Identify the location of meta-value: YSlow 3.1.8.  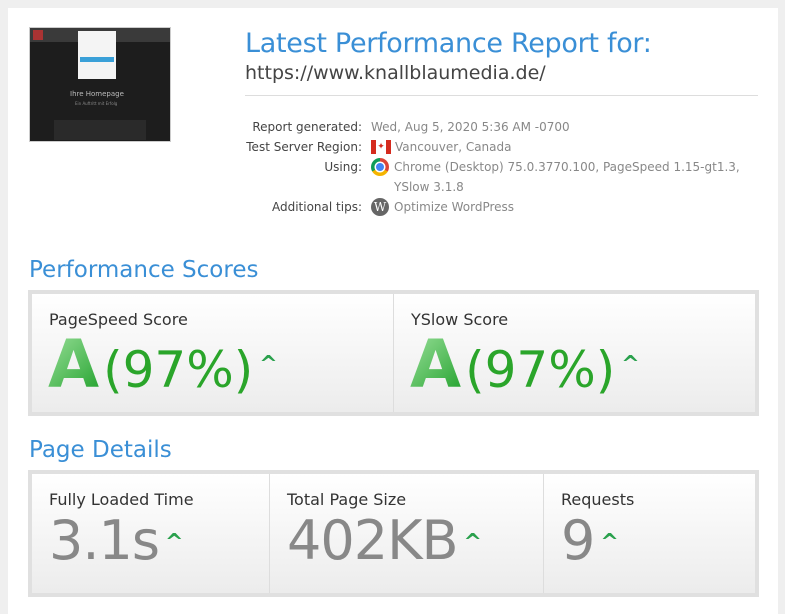
(429, 187).